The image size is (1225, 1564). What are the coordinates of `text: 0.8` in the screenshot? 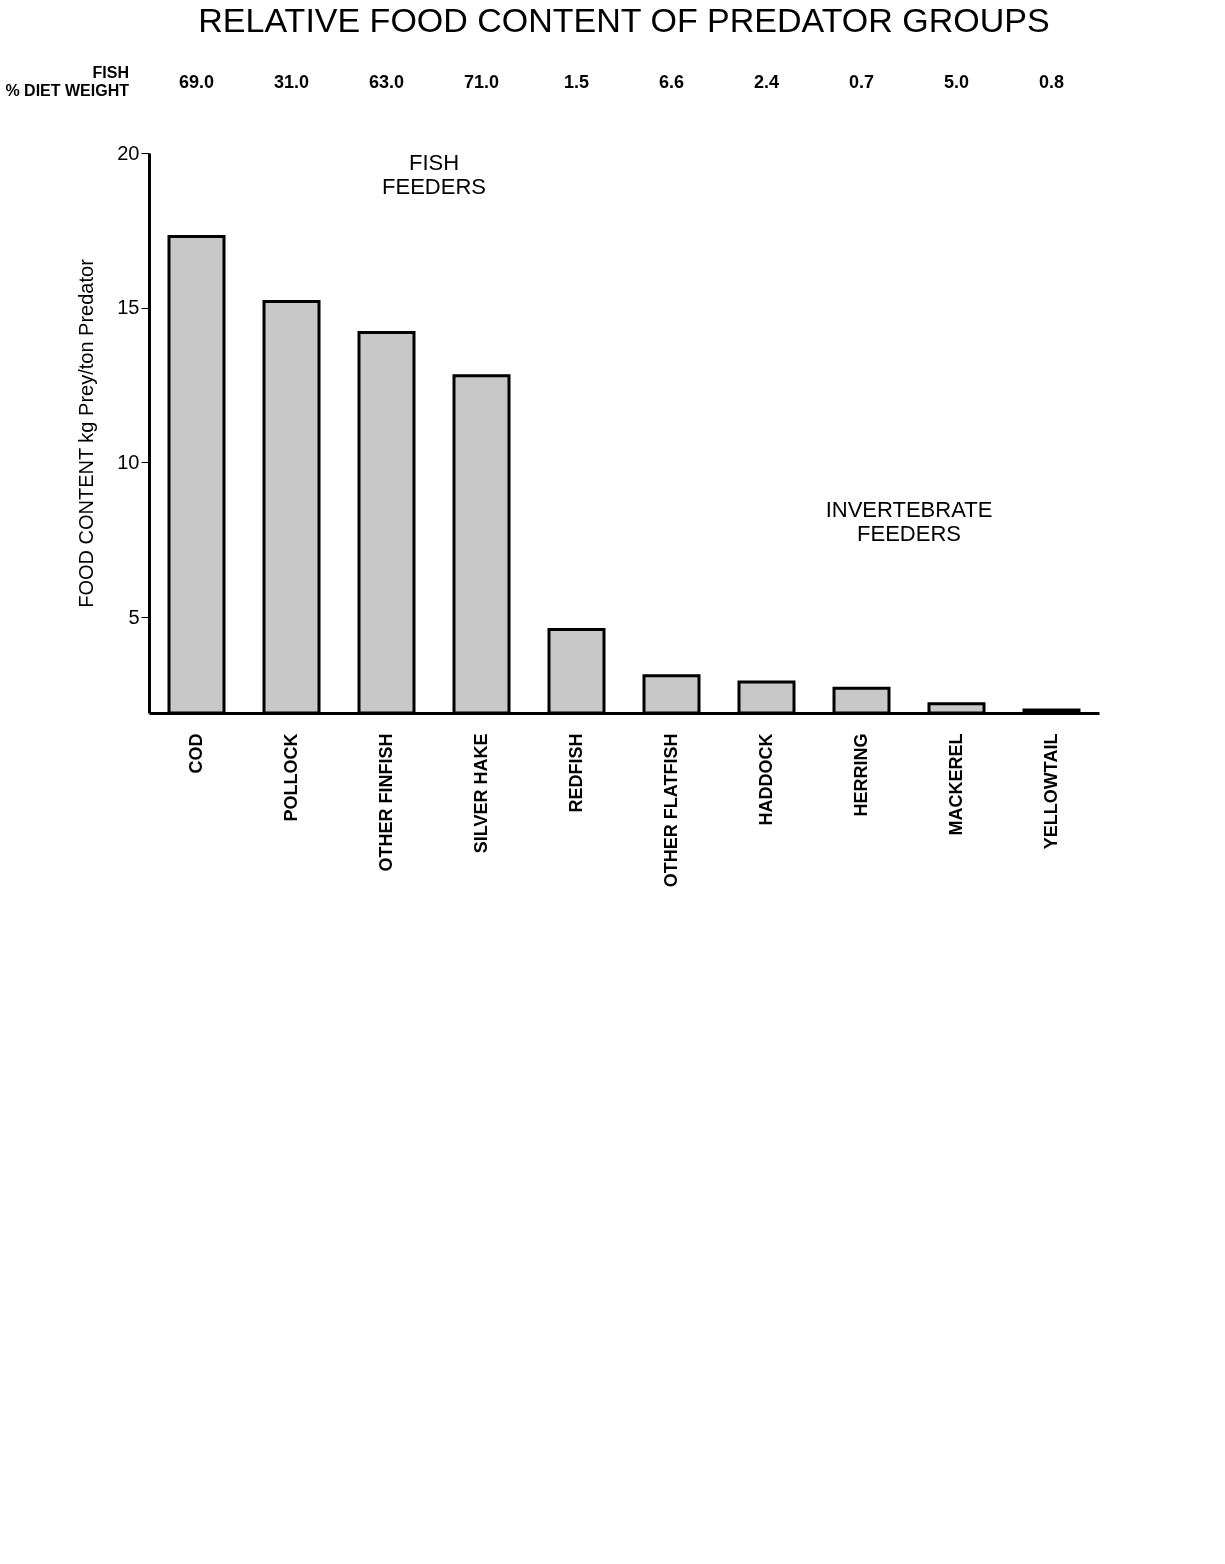 It's located at (1051, 82).